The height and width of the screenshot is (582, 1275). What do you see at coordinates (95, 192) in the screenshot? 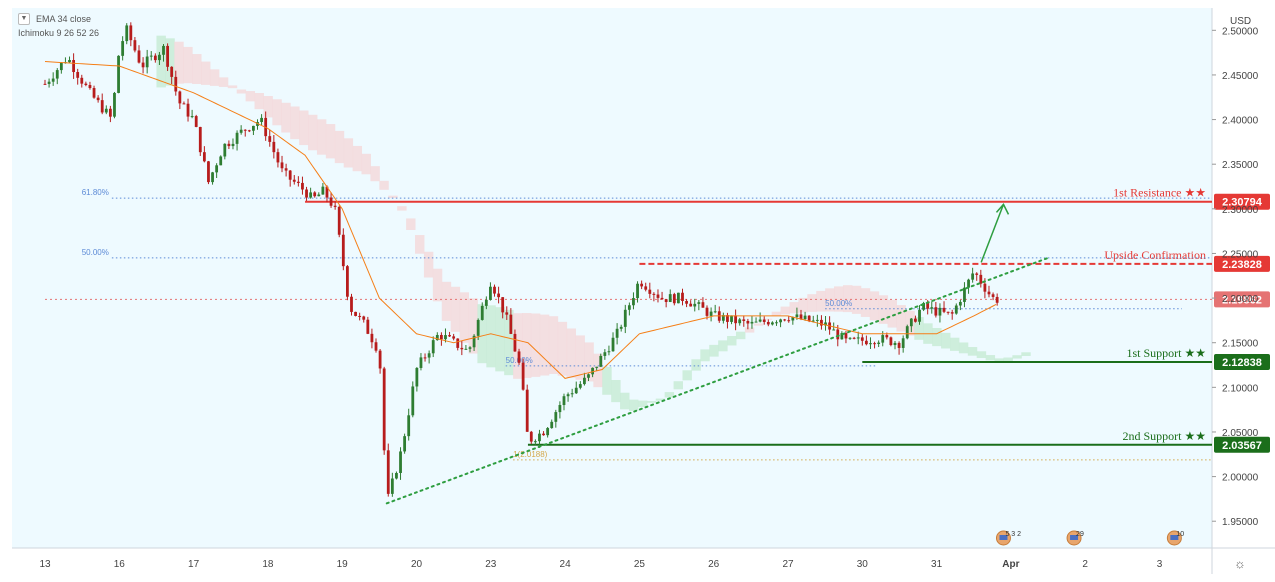
I see `fib-label: 61.80%` at bounding box center [95, 192].